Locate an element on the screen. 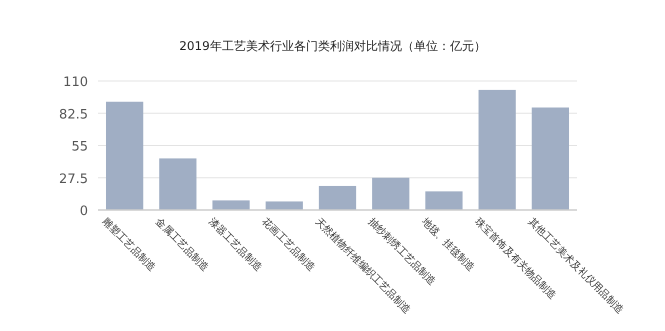 This screenshot has width=665, height=331. y-tick-label: 110 is located at coordinates (75, 82).